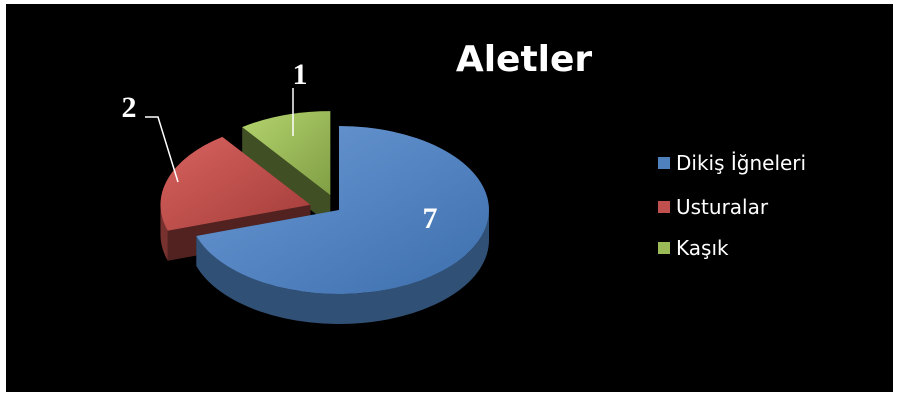  What do you see at coordinates (702, 248) in the screenshot?
I see `legend-label-2: Kaşık` at bounding box center [702, 248].